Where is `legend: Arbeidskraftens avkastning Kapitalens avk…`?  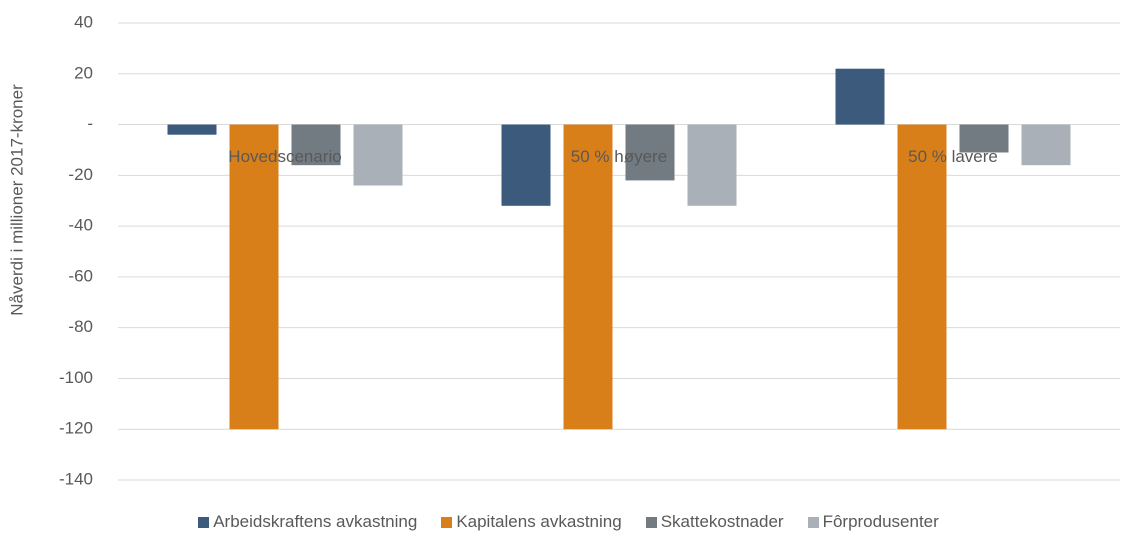
legend: Arbeidskraftens avkastning Kapitalens avk… is located at coordinates (568, 522).